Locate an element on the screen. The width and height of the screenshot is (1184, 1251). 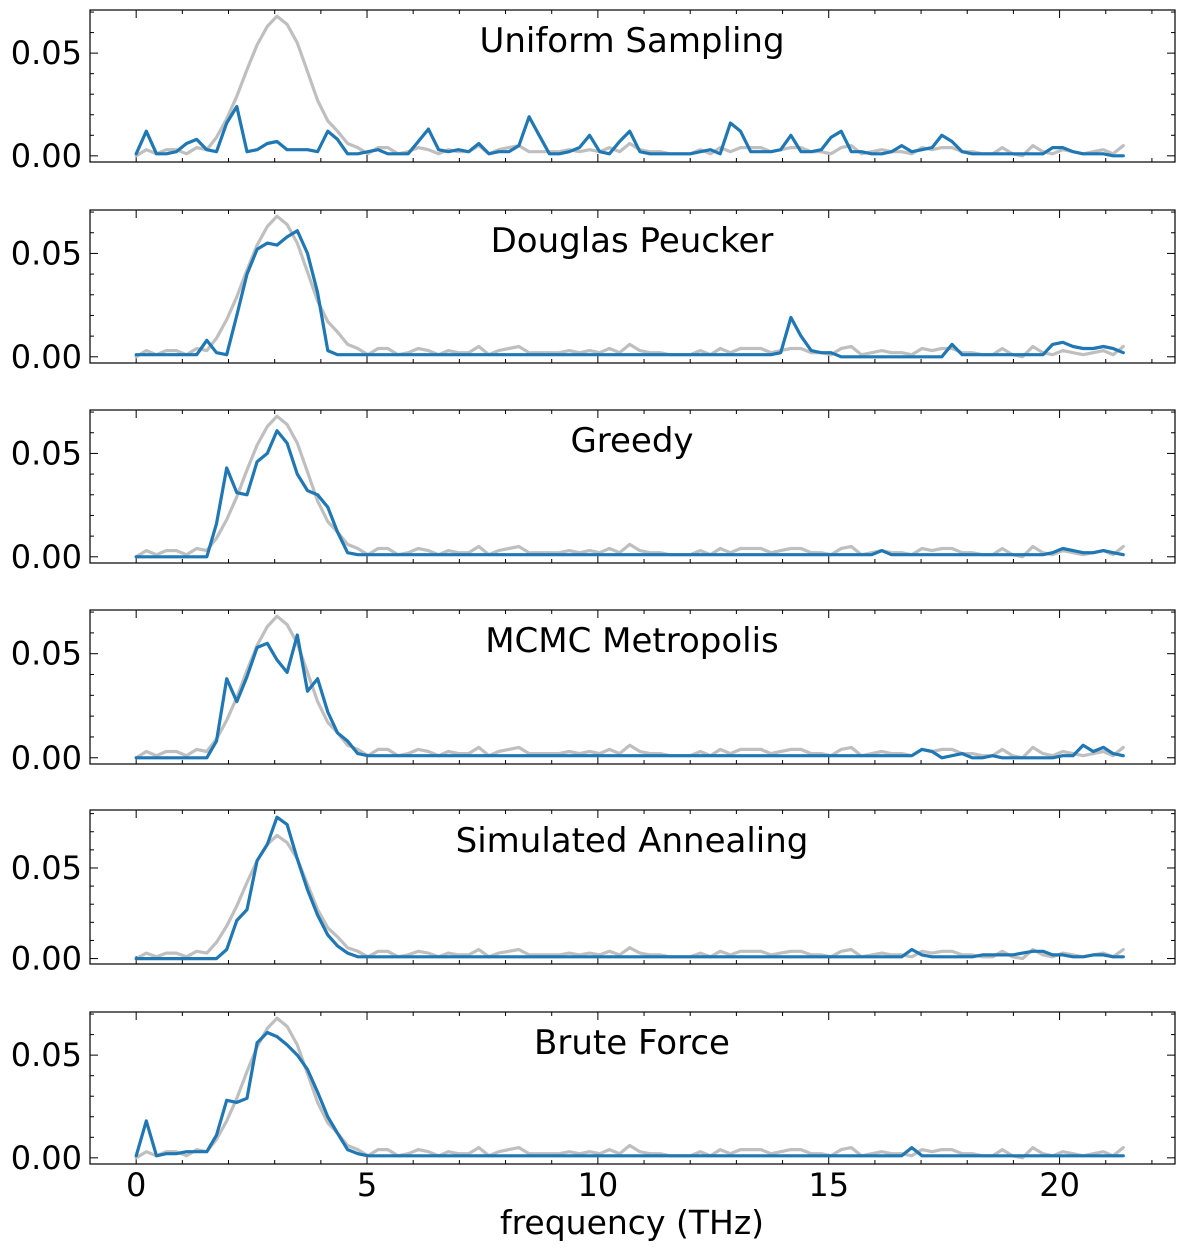
panel-6: 0.00 0.05 Brute Force is located at coordinates (593, 1094).